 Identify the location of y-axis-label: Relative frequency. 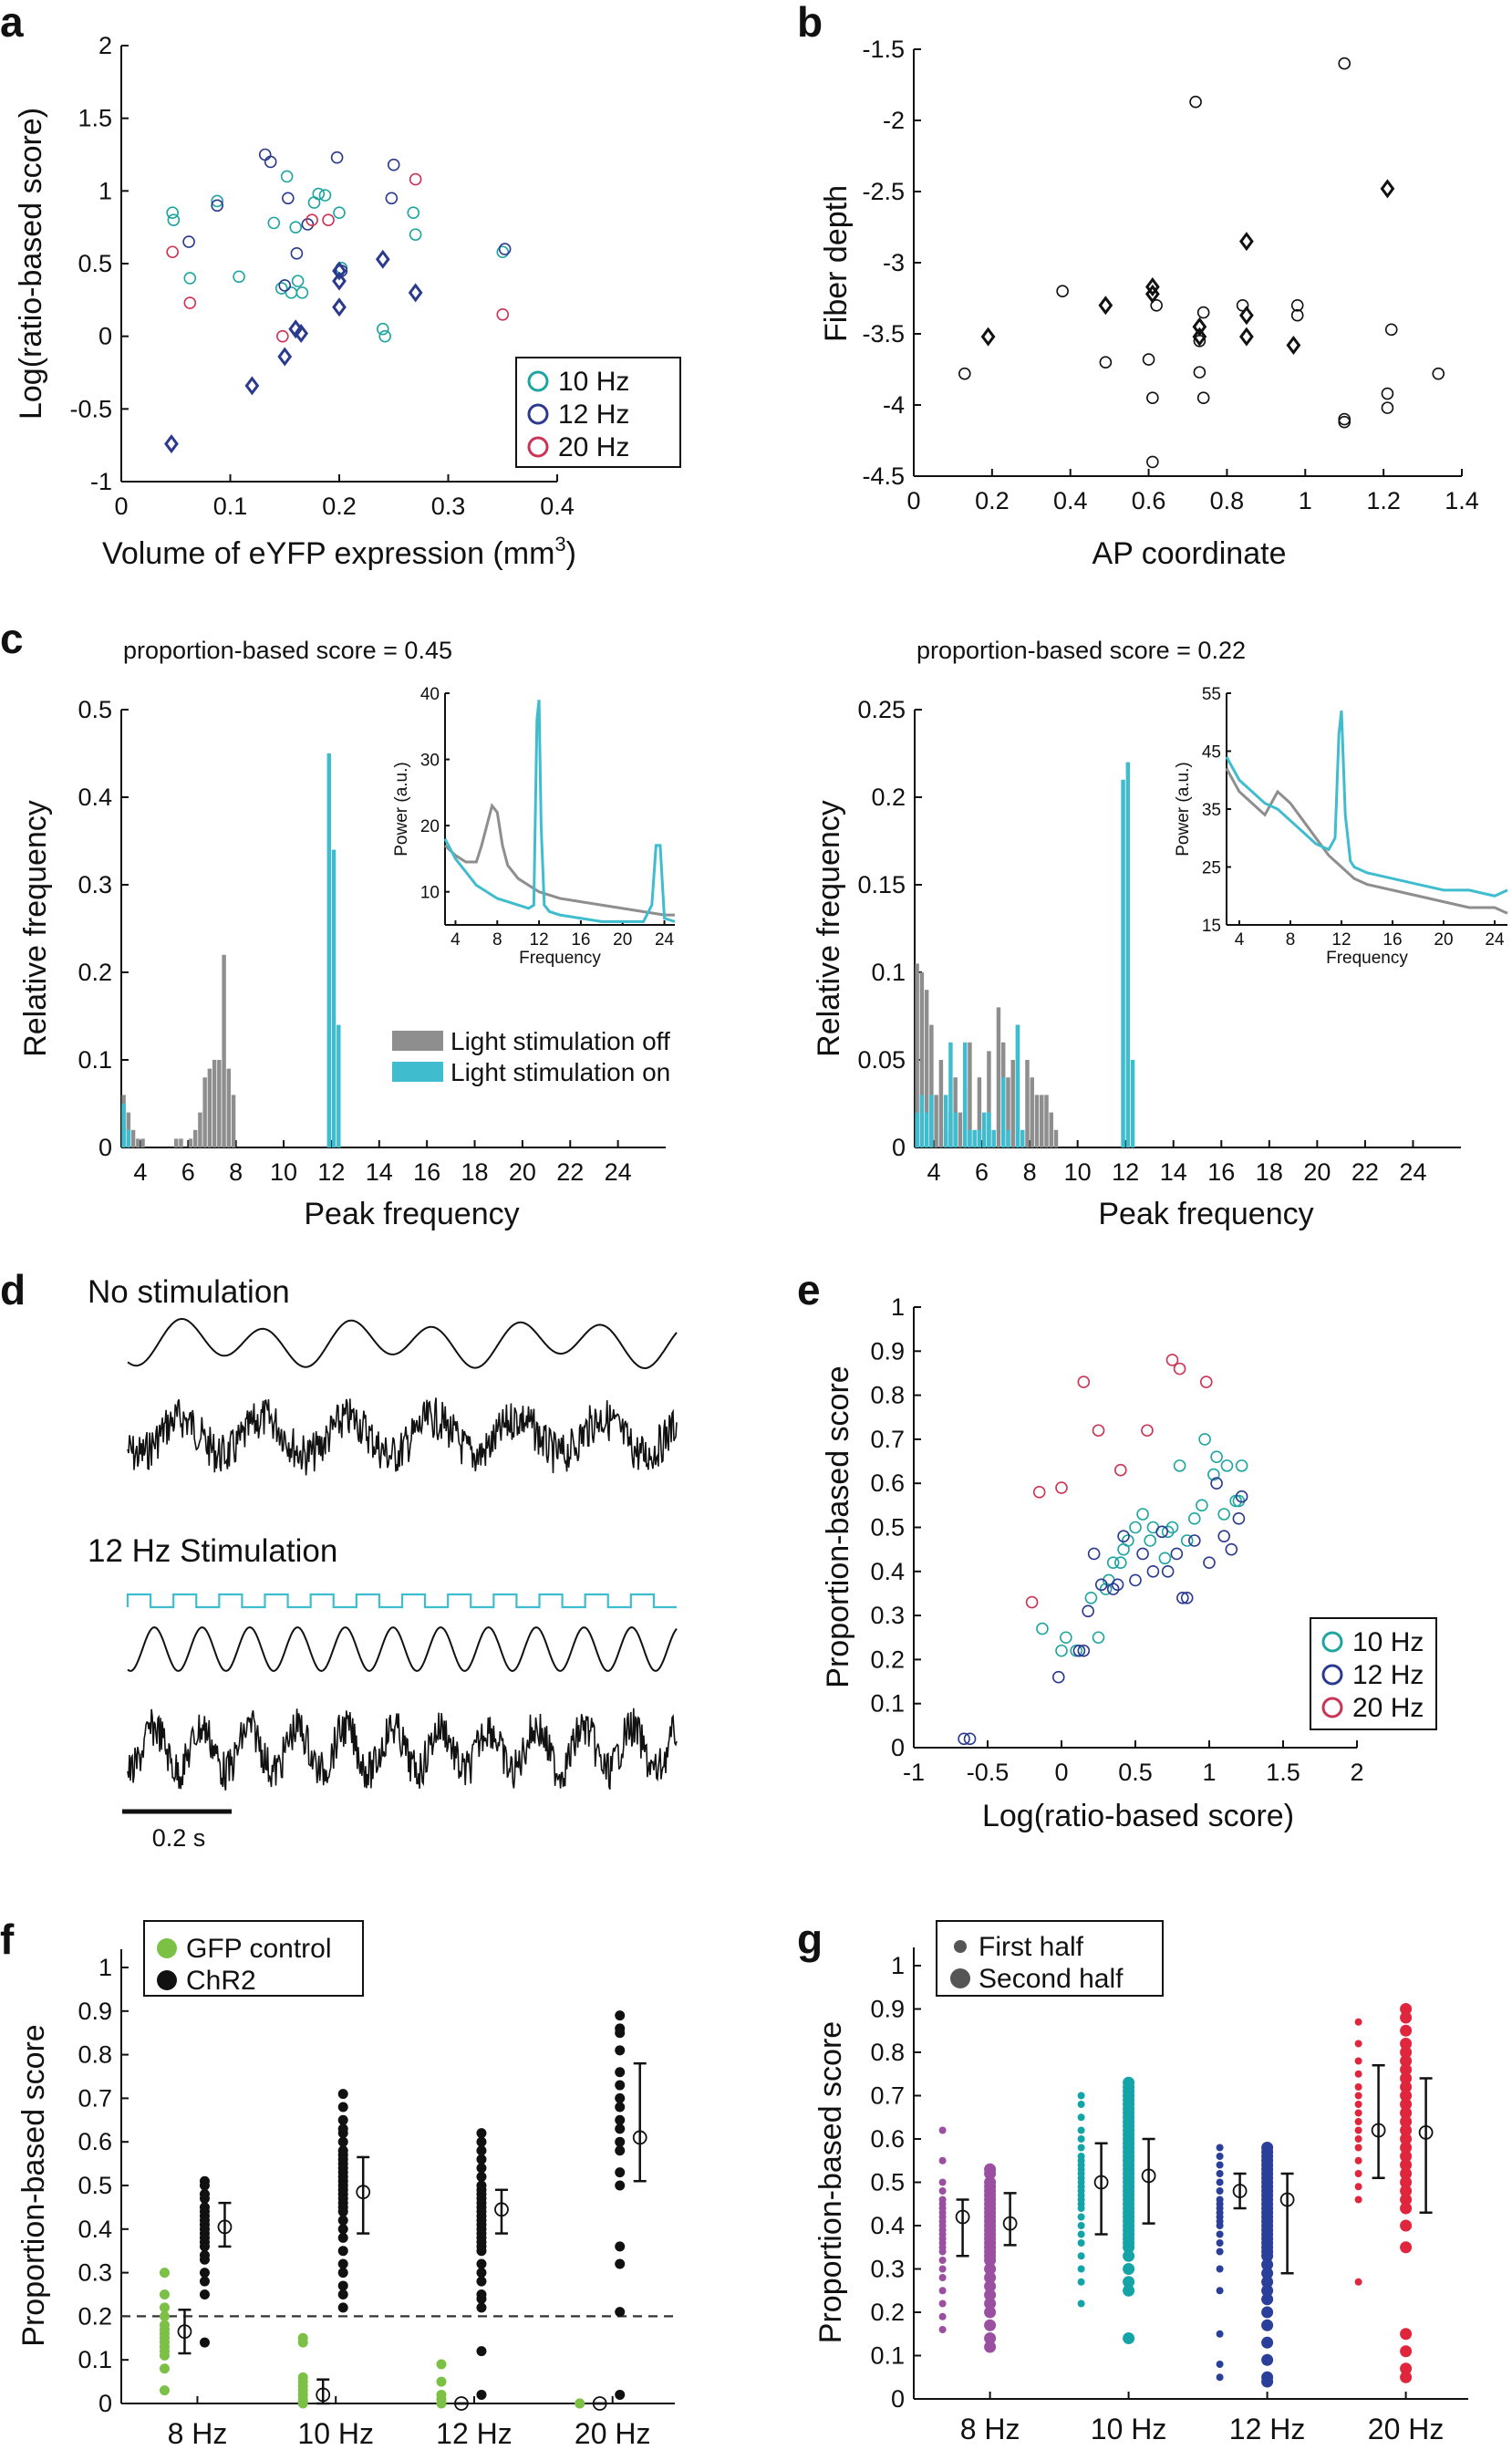
(35, 928).